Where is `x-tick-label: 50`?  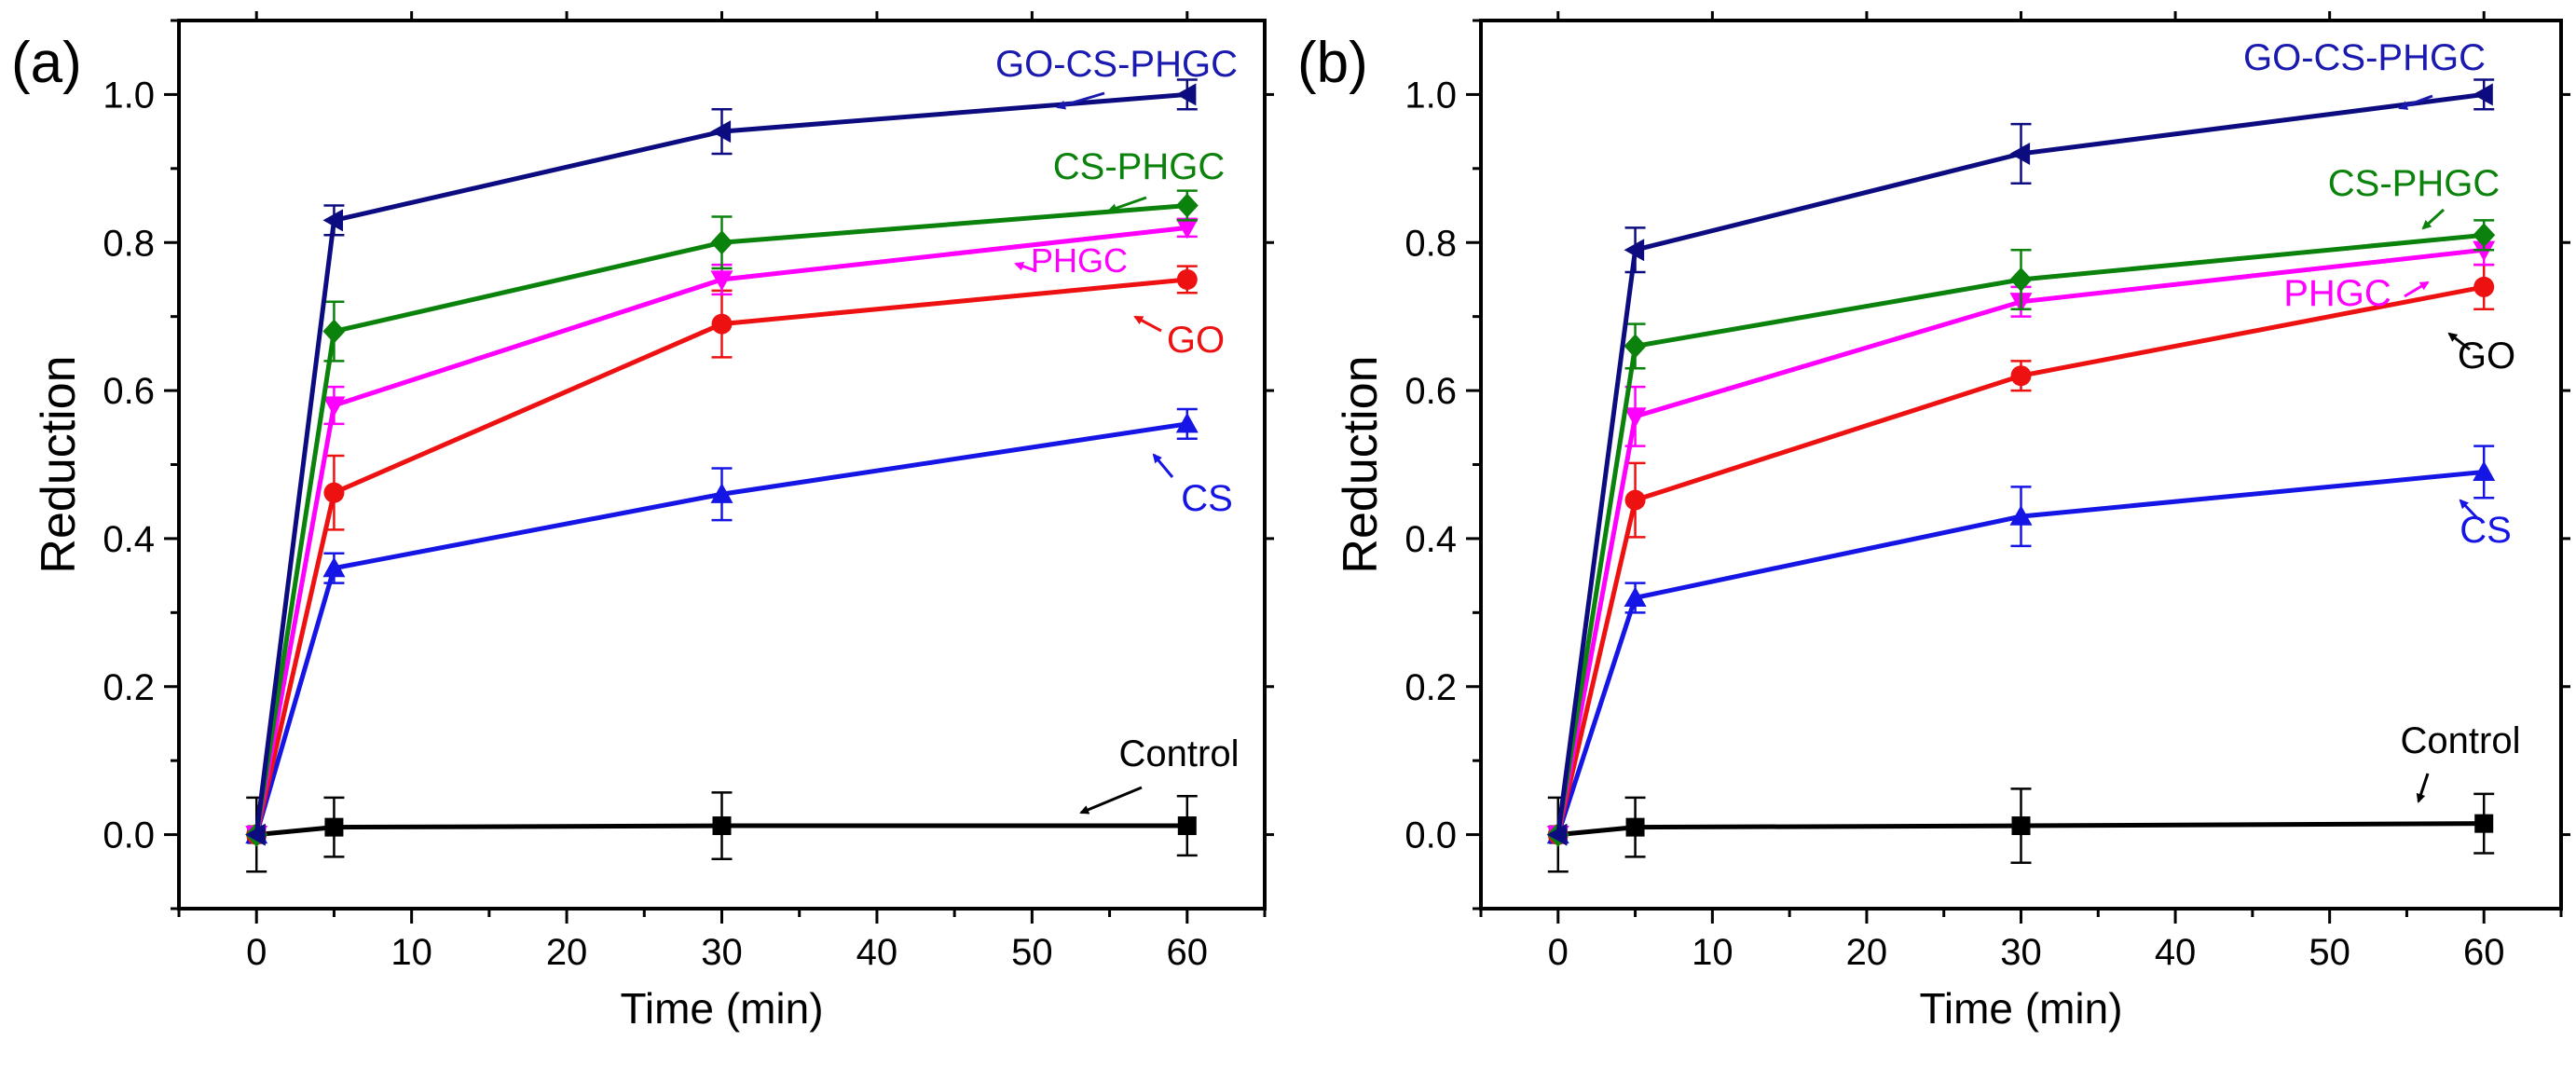
x-tick-label: 50 is located at coordinates (1032, 953).